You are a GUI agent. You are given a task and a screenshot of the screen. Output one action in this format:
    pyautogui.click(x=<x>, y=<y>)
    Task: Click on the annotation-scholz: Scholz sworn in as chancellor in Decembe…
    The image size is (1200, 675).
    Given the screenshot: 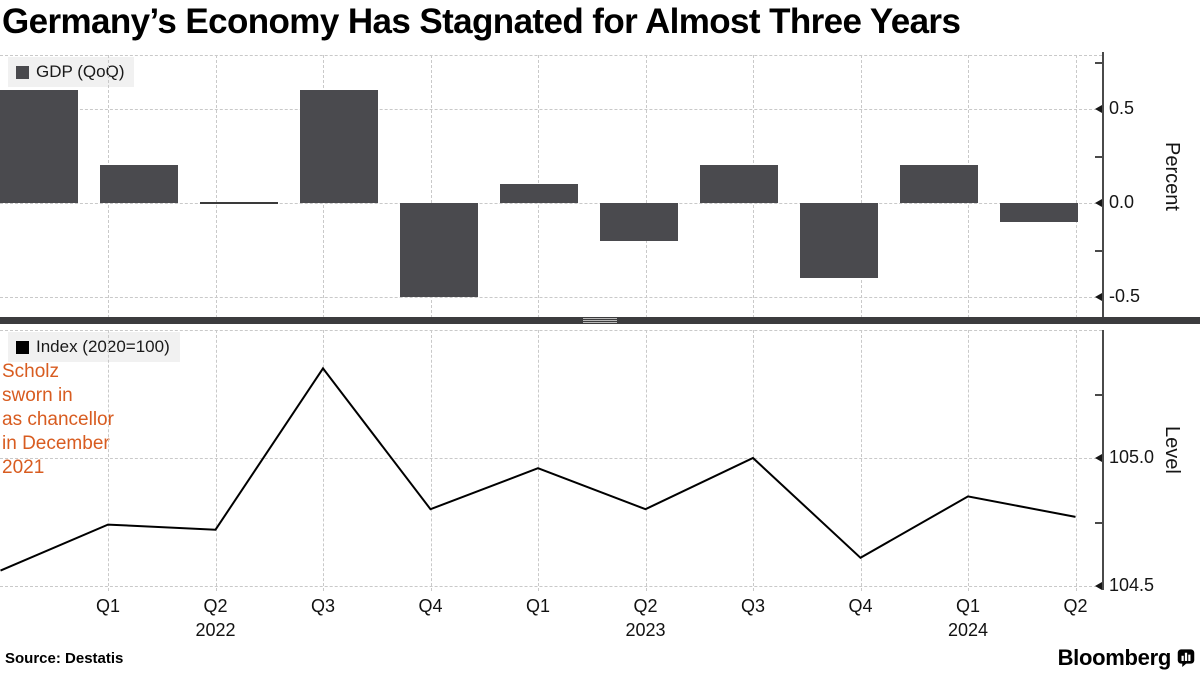 What is the action you would take?
    pyautogui.click(x=58, y=419)
    